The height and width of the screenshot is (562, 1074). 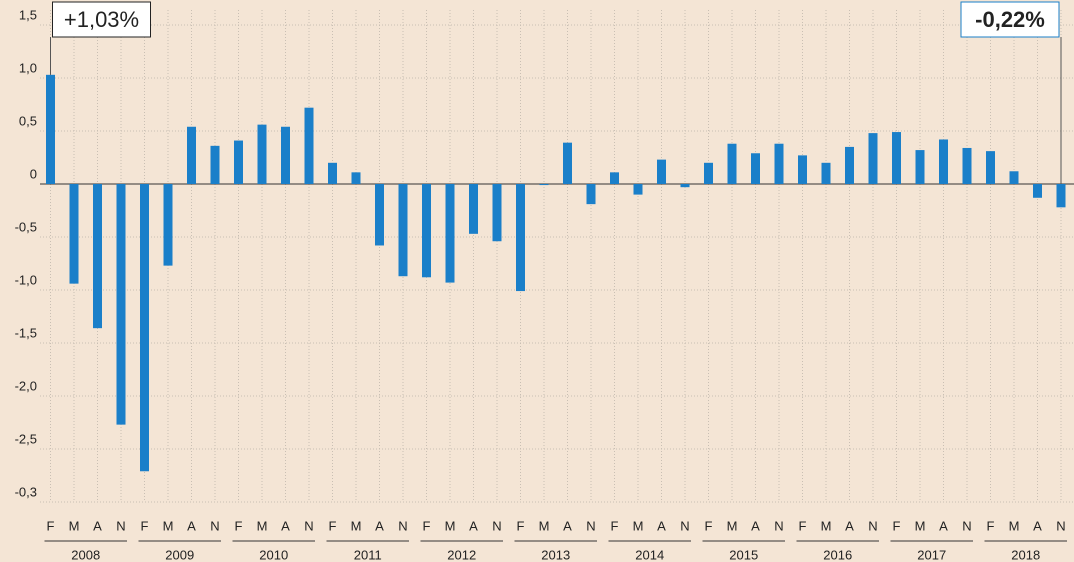 What do you see at coordinates (179, 554) in the screenshot?
I see `year-label: 2009` at bounding box center [179, 554].